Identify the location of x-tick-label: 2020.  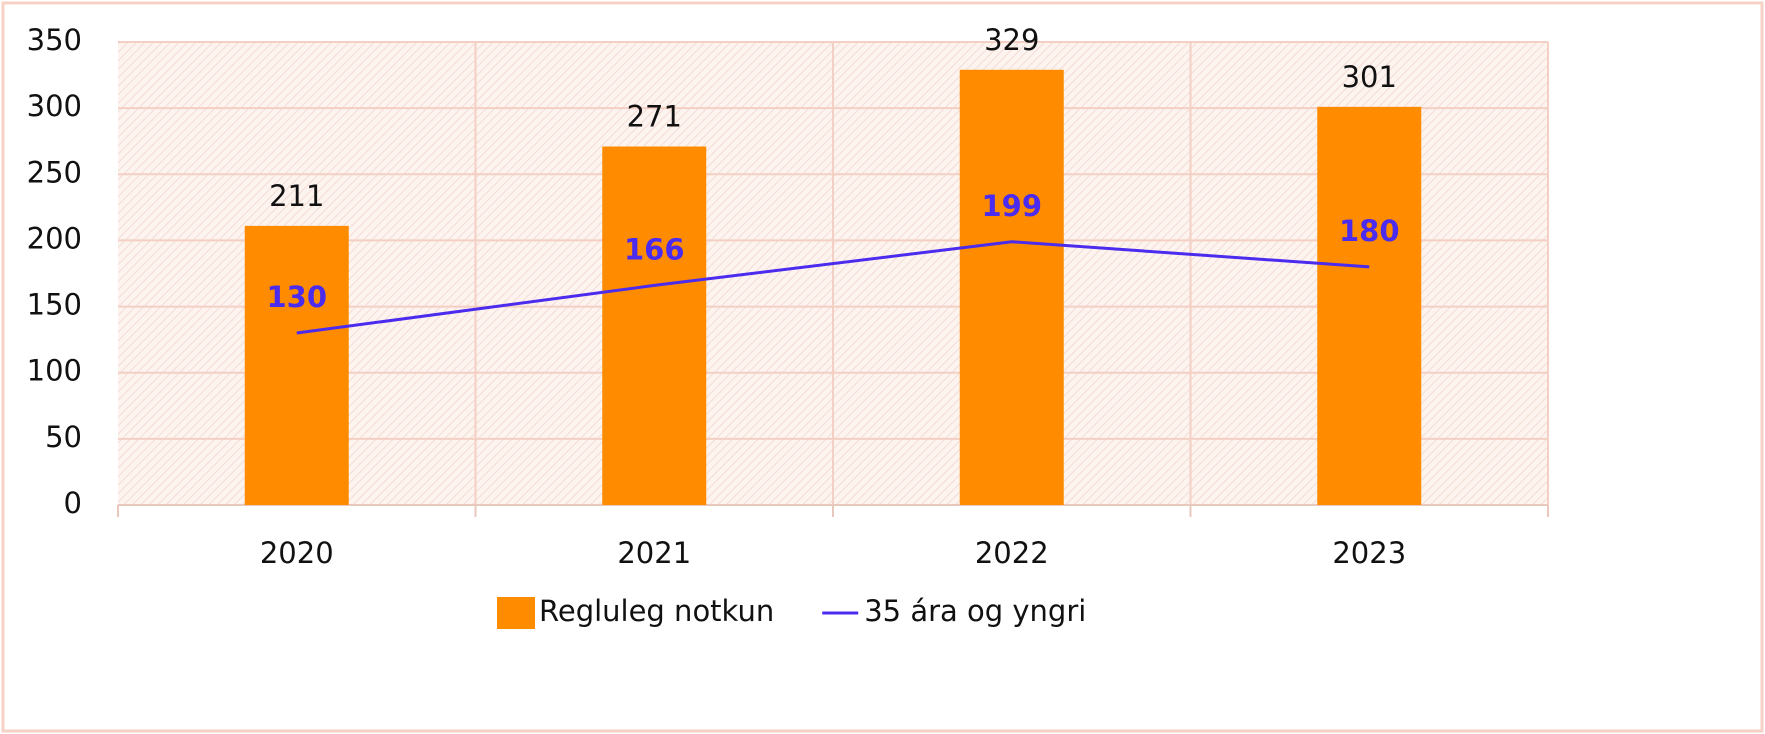
(297, 553).